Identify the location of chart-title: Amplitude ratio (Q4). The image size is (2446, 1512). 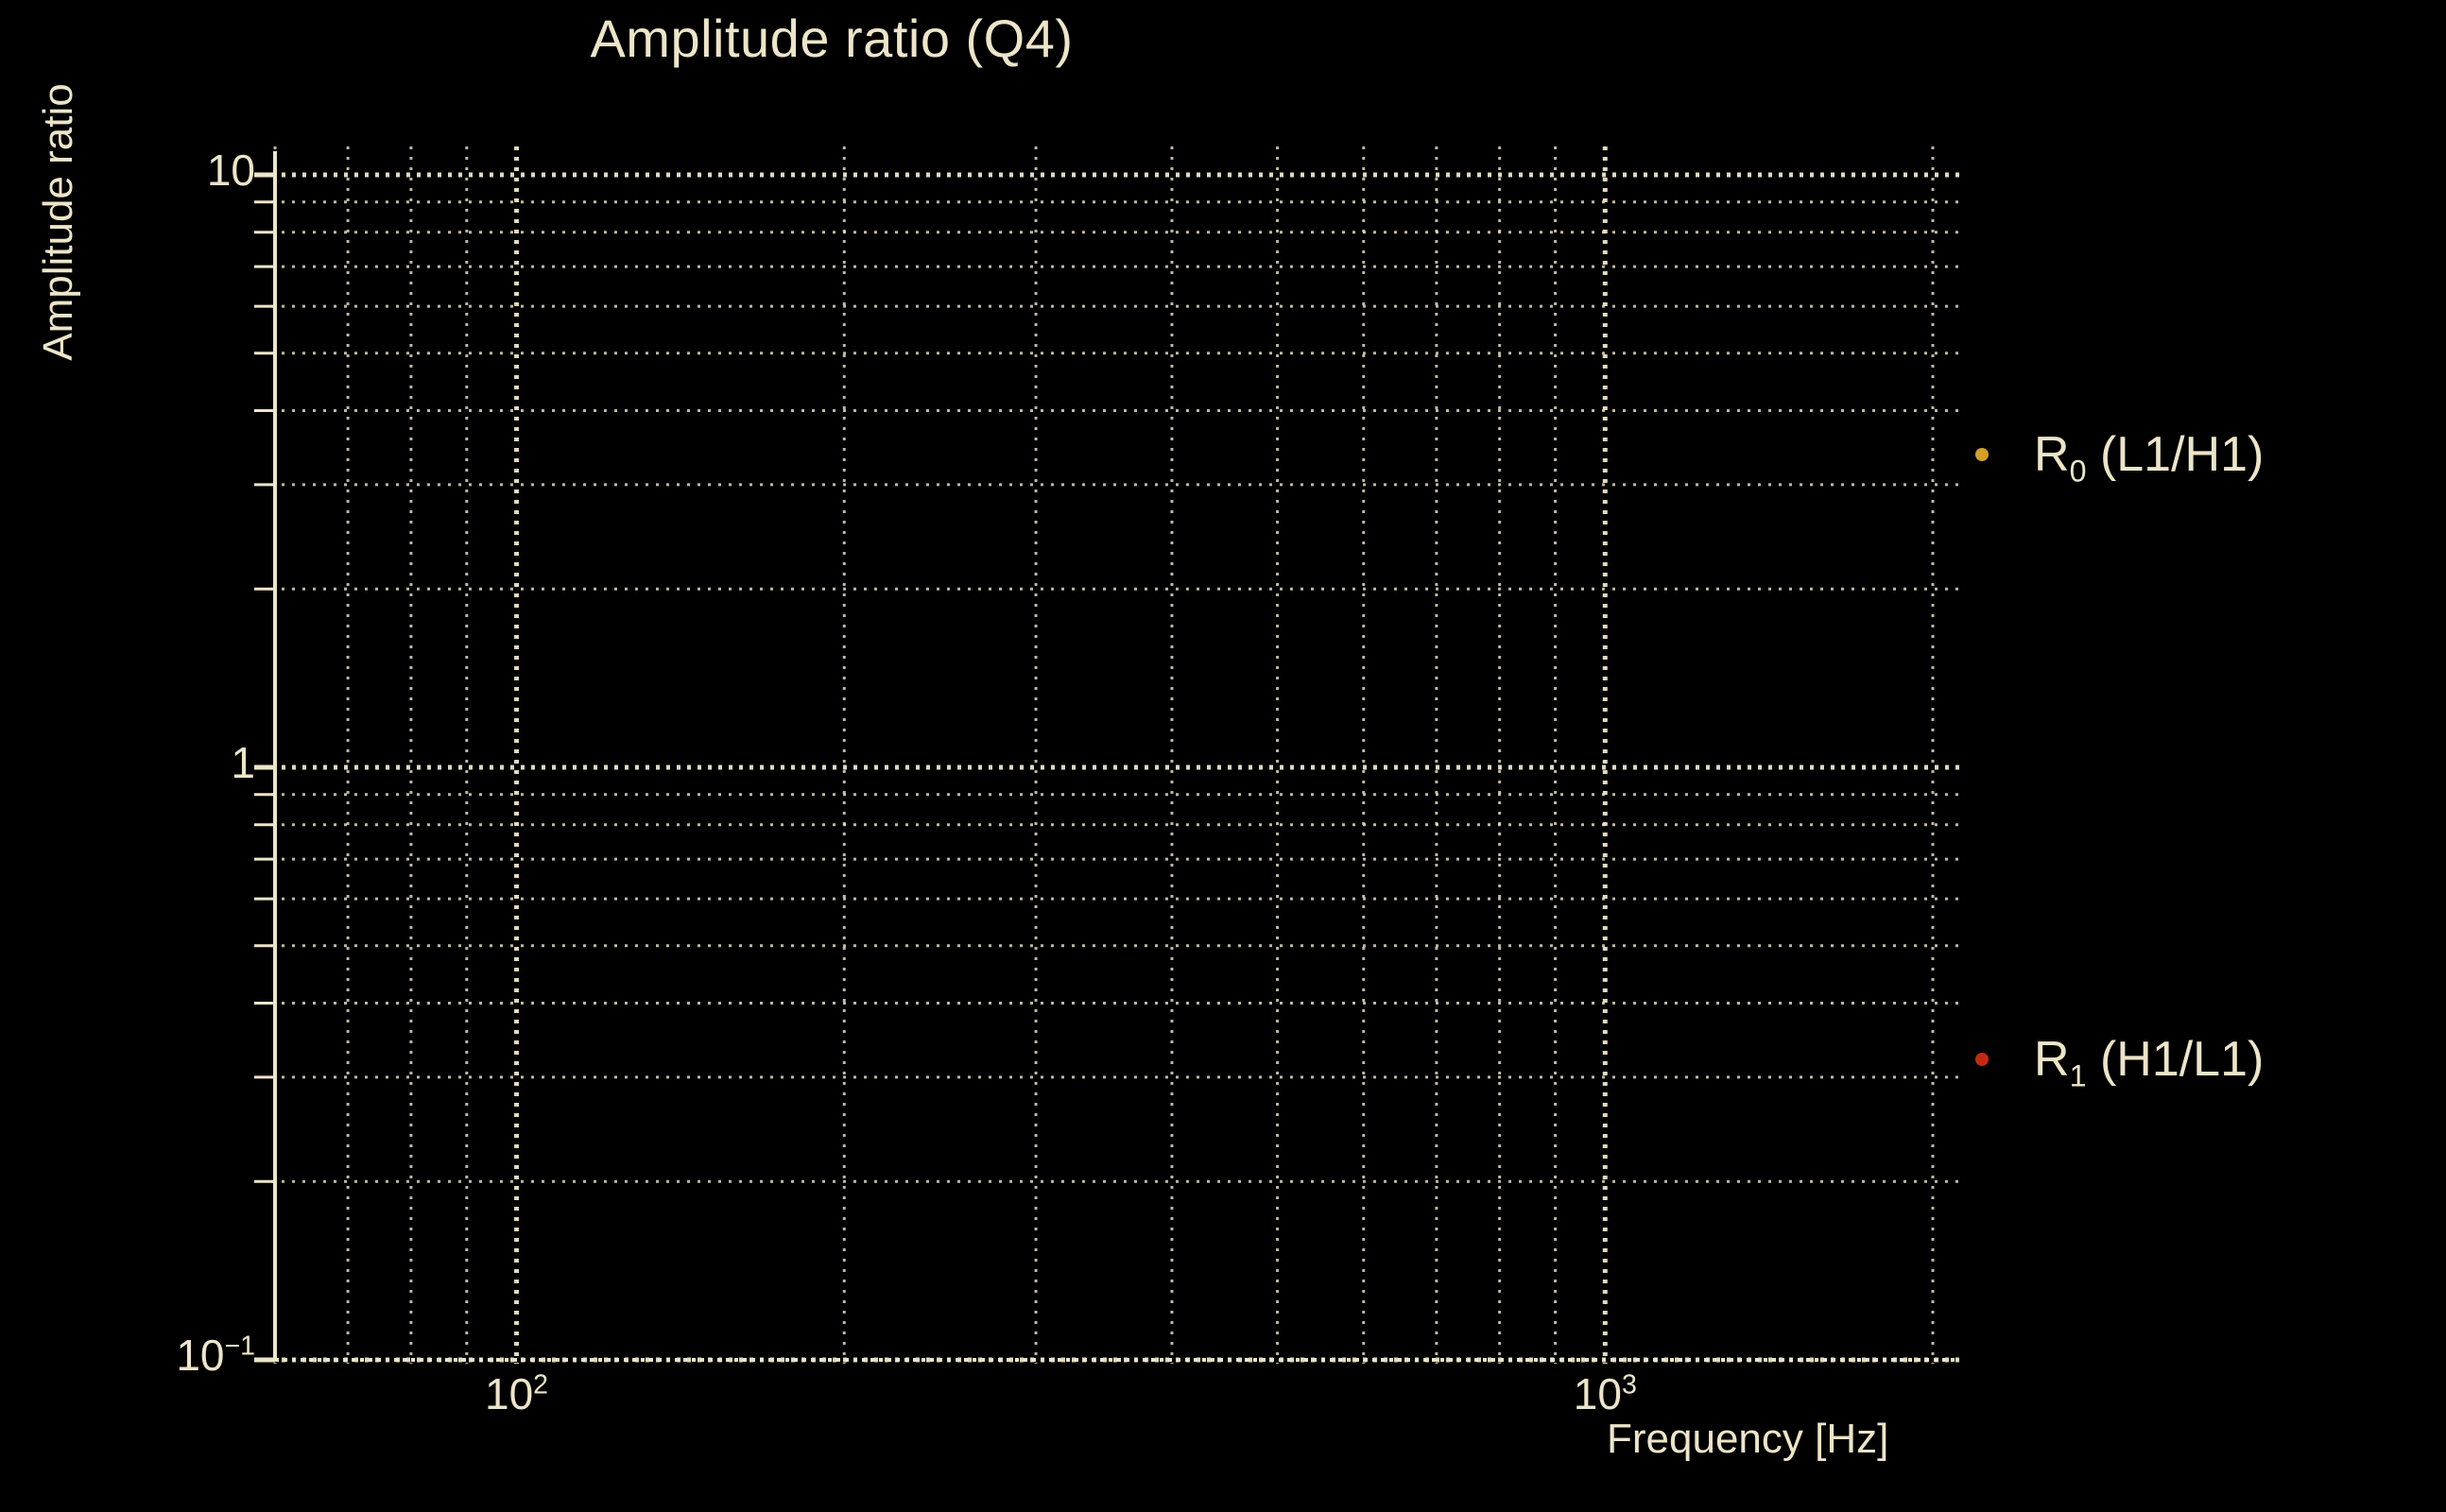
(832, 38).